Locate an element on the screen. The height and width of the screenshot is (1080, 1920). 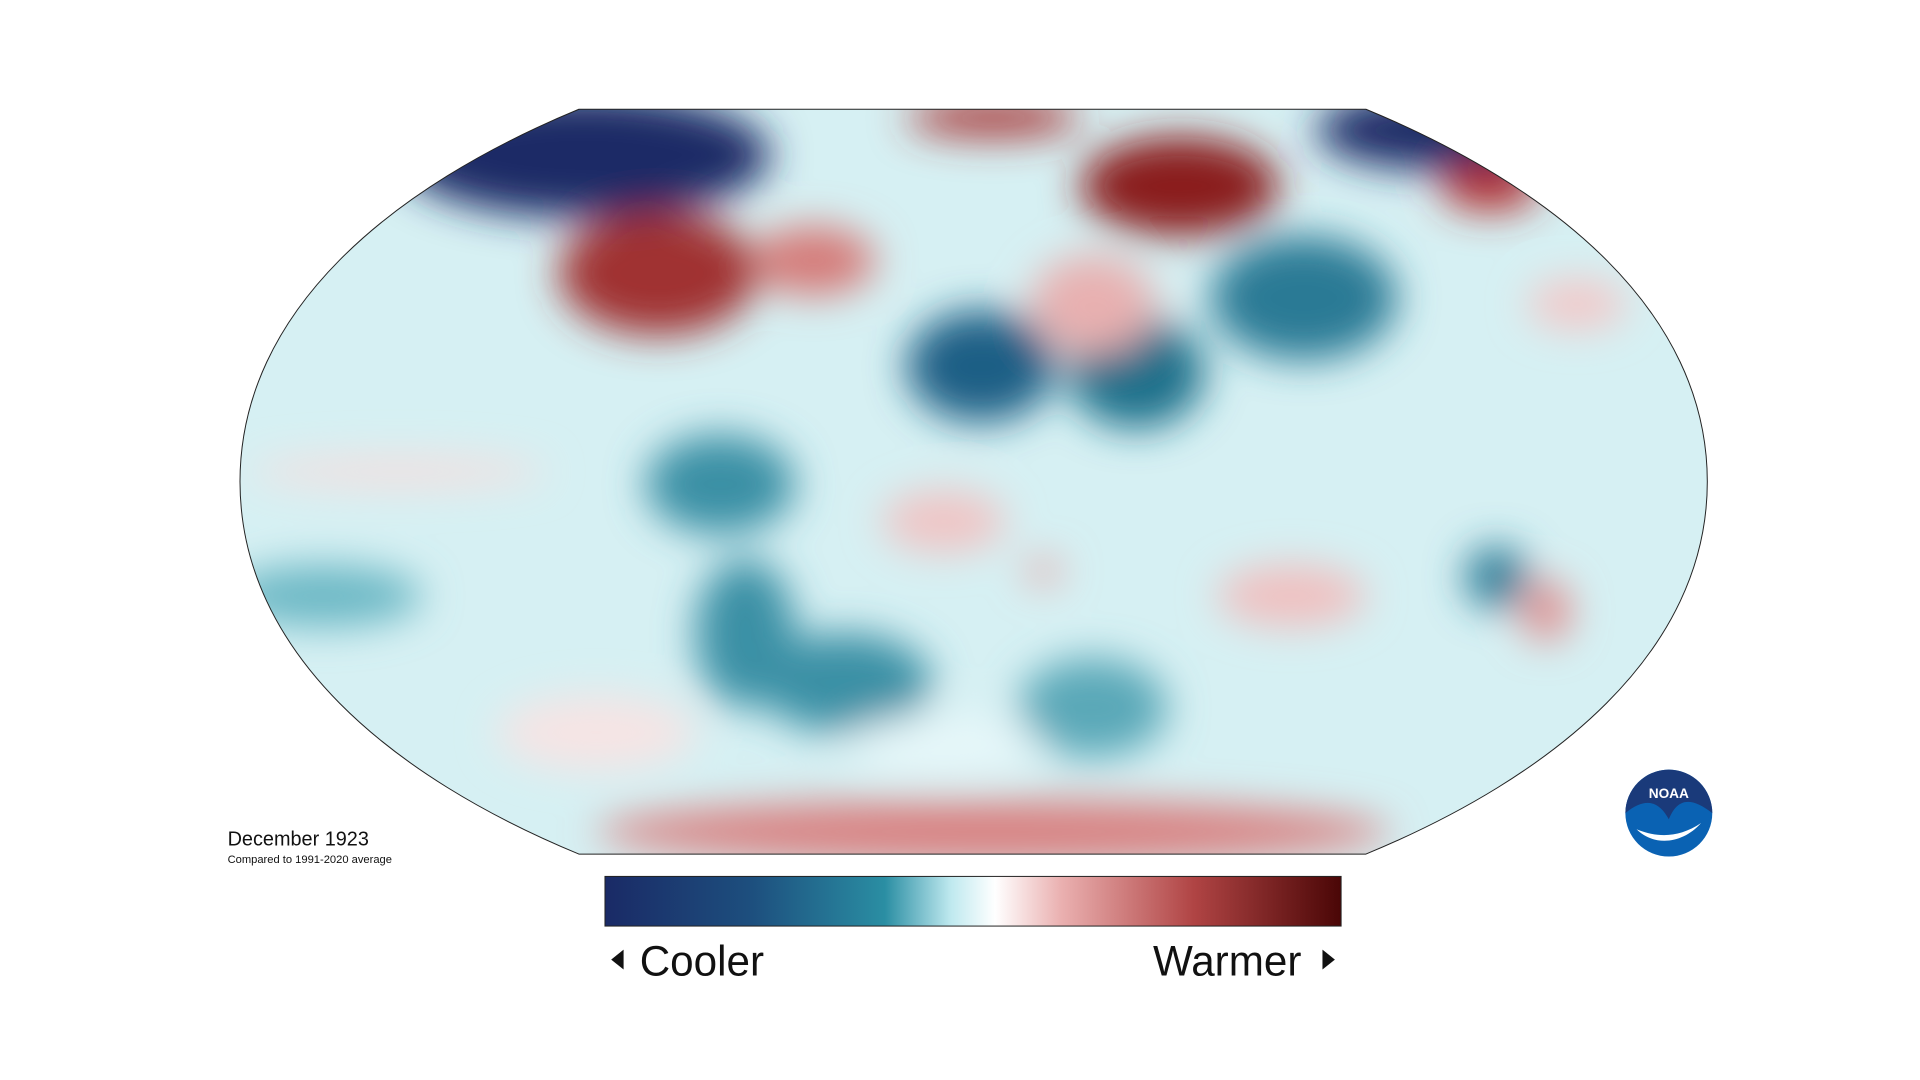
noaa-logo: NOAA is located at coordinates (1669, 813).